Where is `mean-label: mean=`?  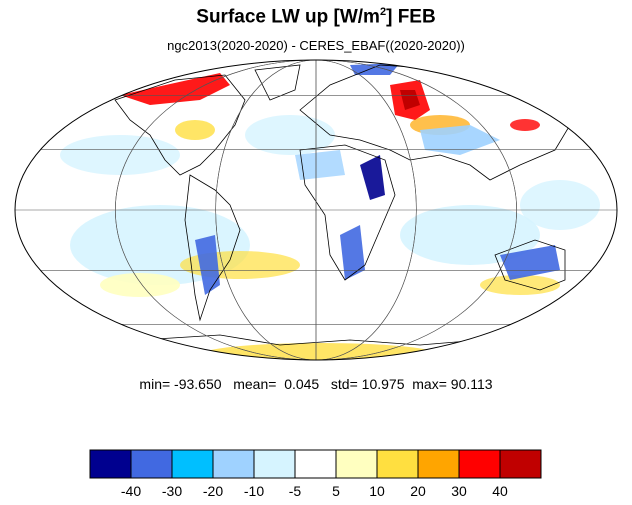 mean-label: mean= is located at coordinates (255, 384).